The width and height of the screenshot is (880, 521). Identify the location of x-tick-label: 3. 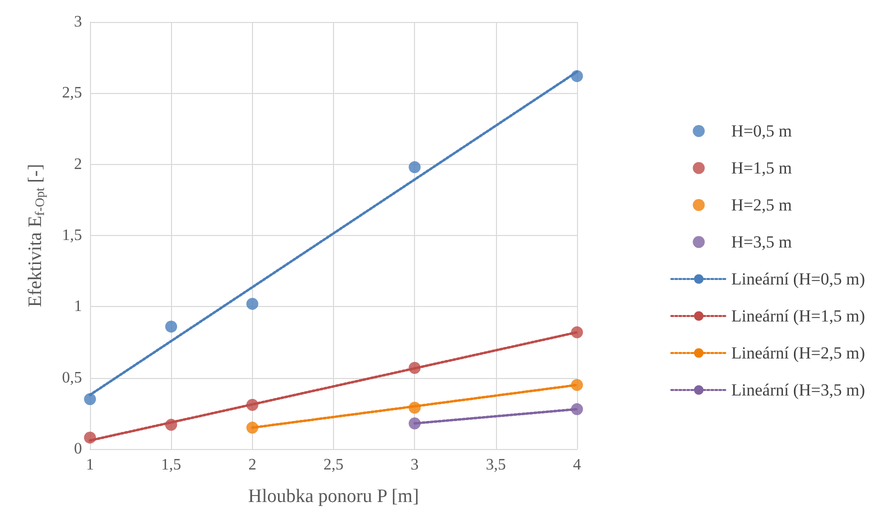
(414, 465).